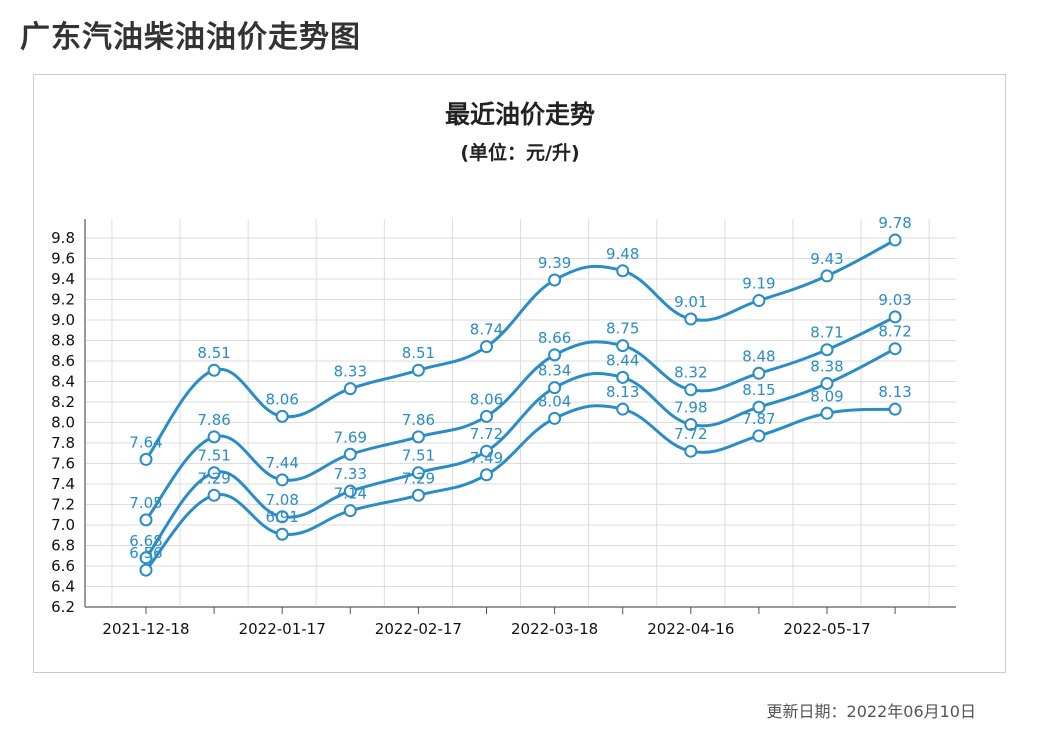  Describe the element at coordinates (281, 463) in the screenshot. I see `data-label: 7.44` at that location.